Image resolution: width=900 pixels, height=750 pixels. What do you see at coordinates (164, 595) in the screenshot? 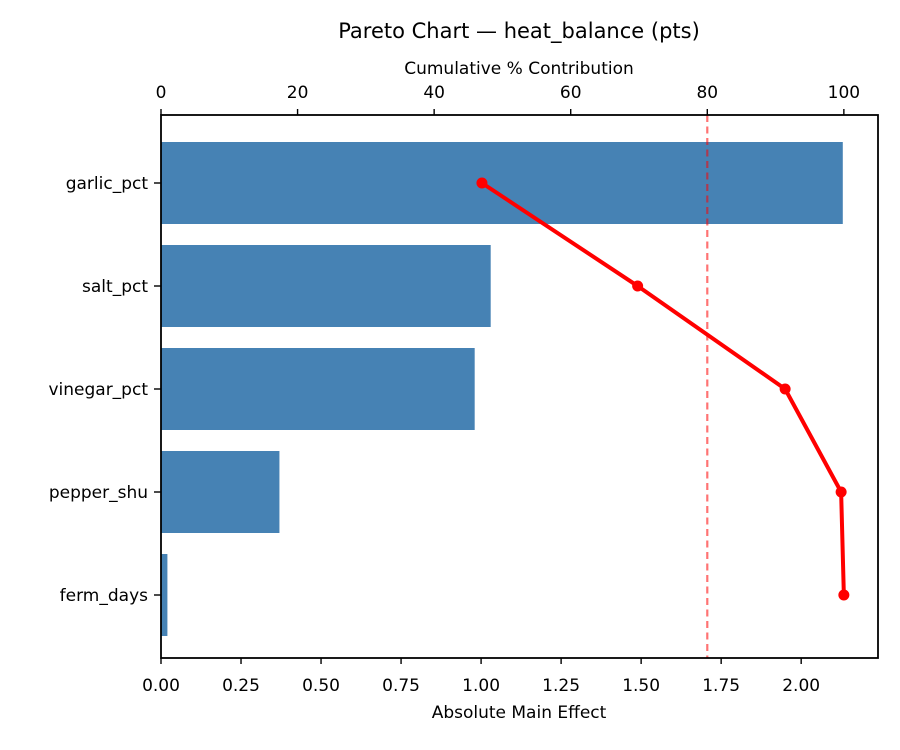
I see `bar-ferm_days` at bounding box center [164, 595].